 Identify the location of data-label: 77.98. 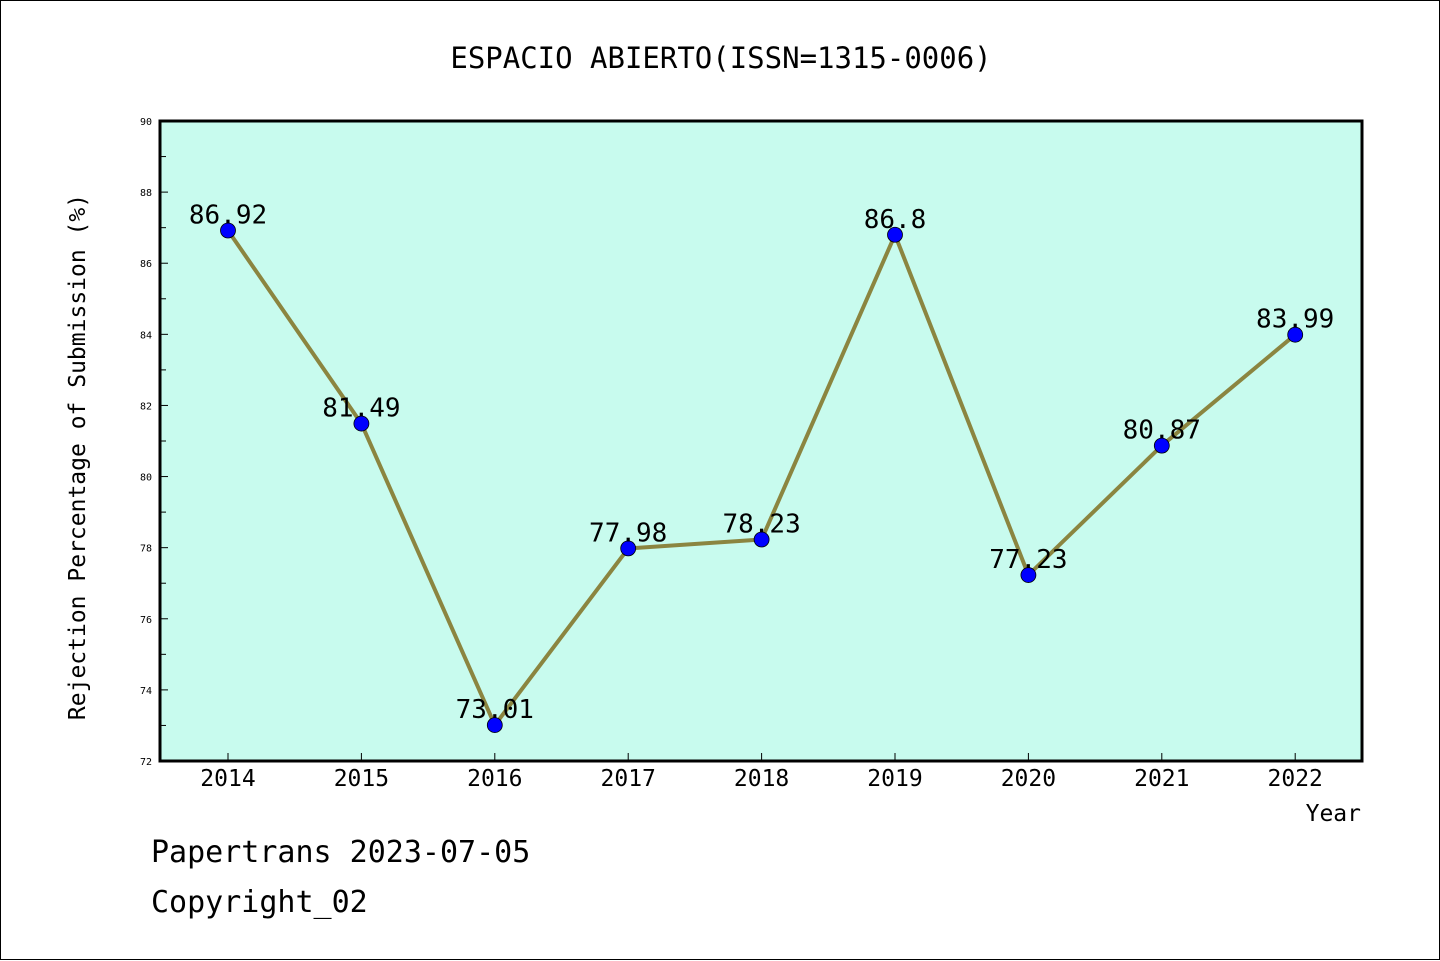
(628, 533).